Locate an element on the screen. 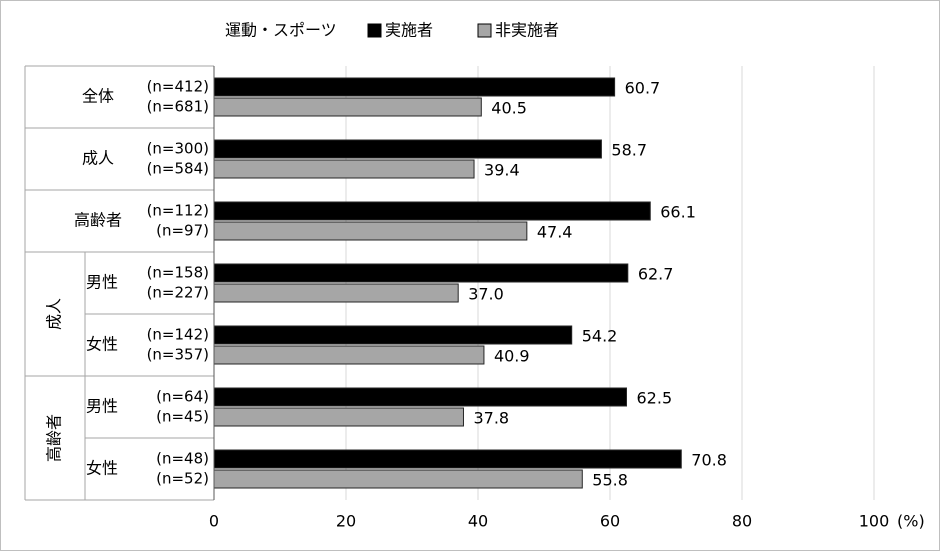 This screenshot has height=551, width=940. value-label: 58.7 is located at coordinates (629, 150).